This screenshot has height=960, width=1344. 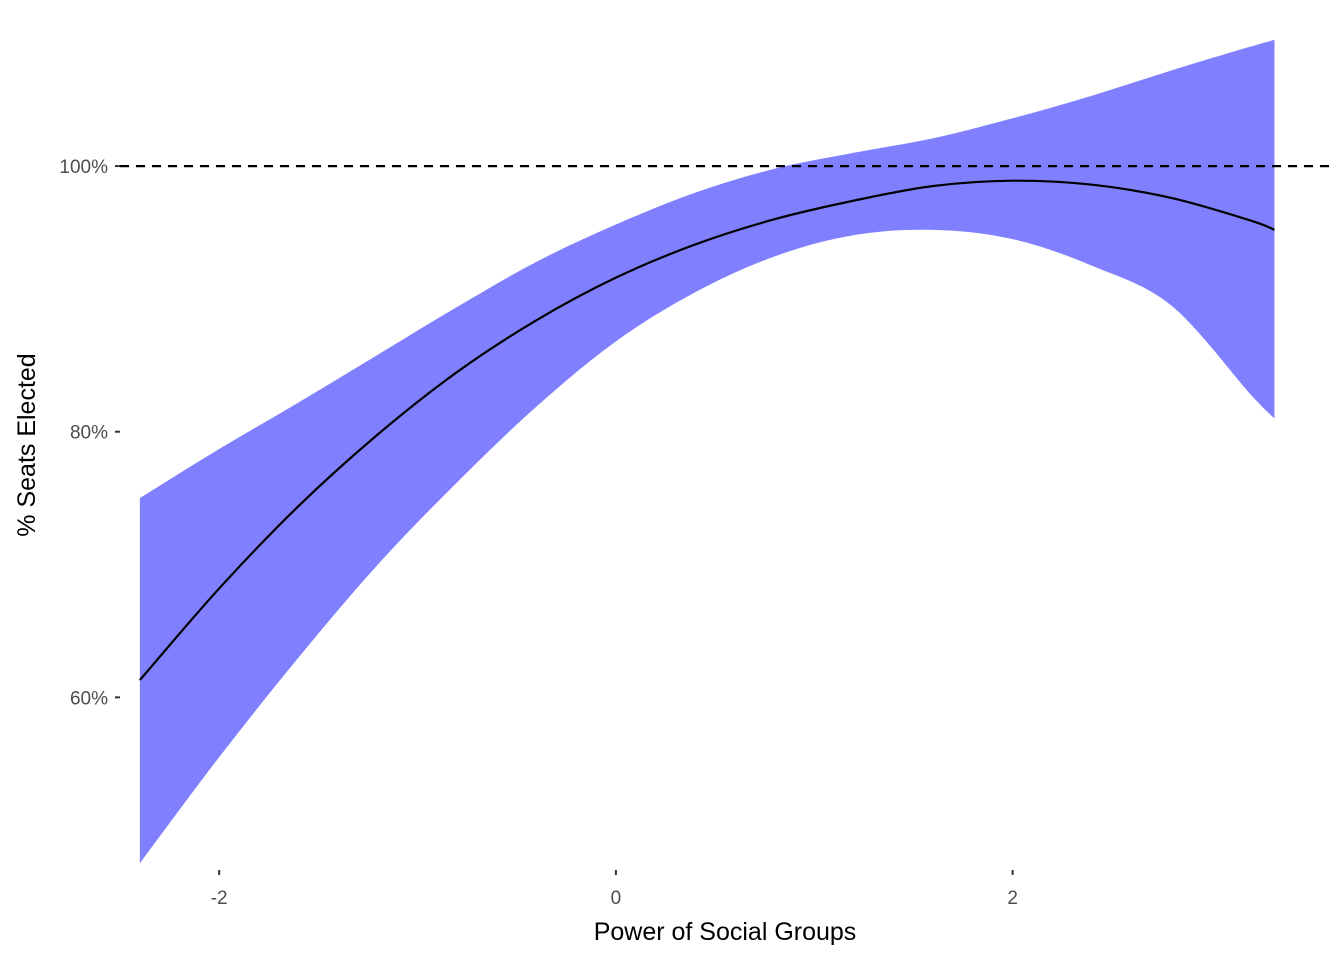 What do you see at coordinates (1012, 898) in the screenshot?
I see `x-tick-label: 2` at bounding box center [1012, 898].